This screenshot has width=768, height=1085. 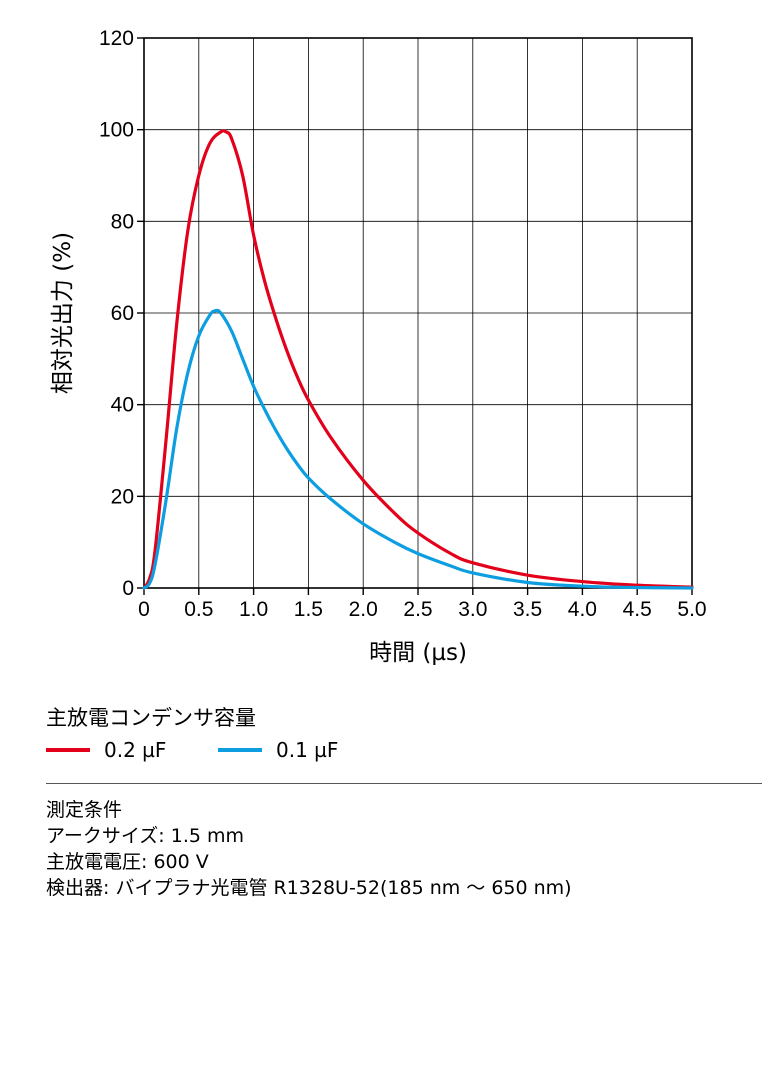 What do you see at coordinates (527, 609) in the screenshot?
I see `x-tick-label: 3.5` at bounding box center [527, 609].